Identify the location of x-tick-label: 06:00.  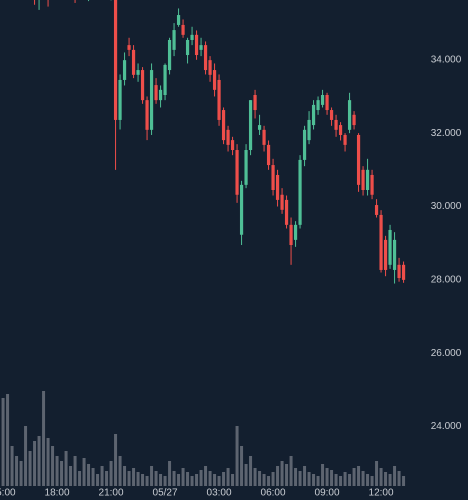
(273, 493).